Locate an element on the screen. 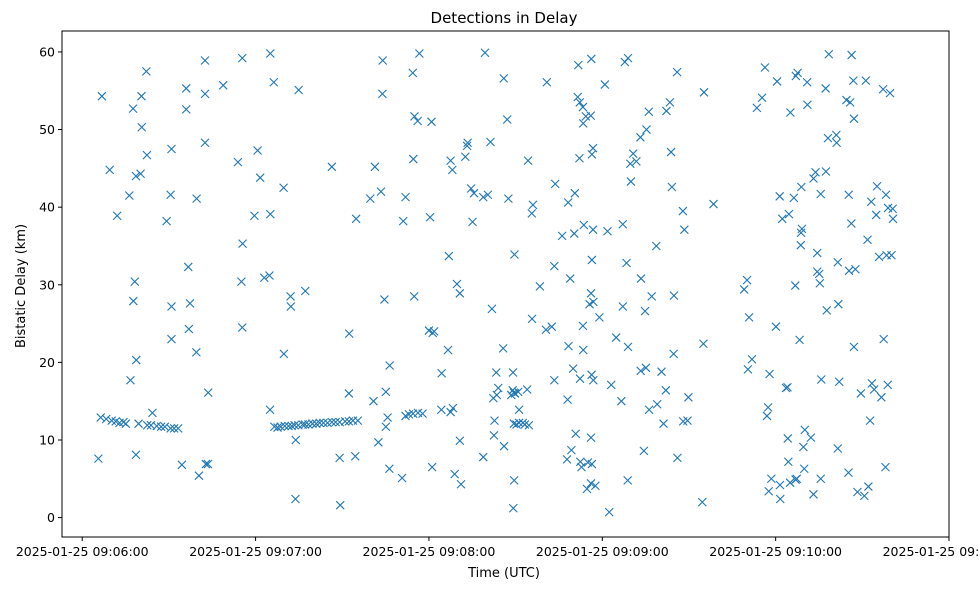 The height and width of the screenshot is (590, 980). y-tick-label: 0 is located at coordinates (51, 517).